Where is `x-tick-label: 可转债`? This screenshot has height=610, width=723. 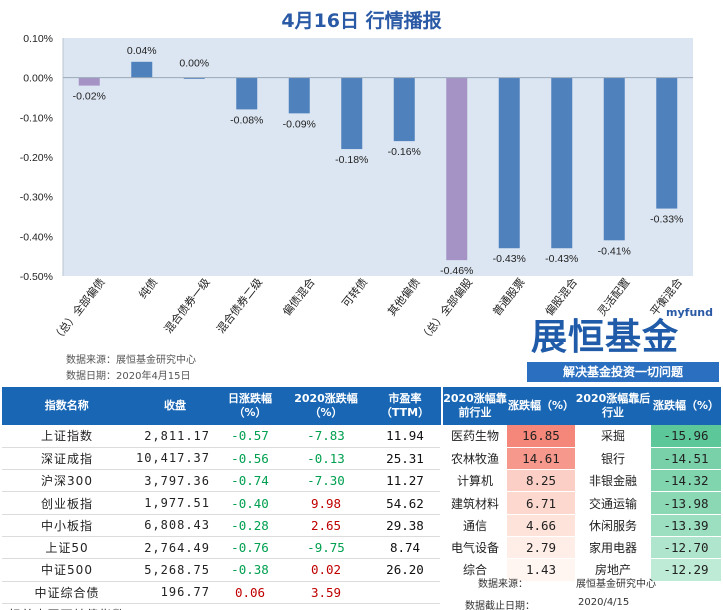 x-tick-label: 可转债 is located at coordinates (354, 292).